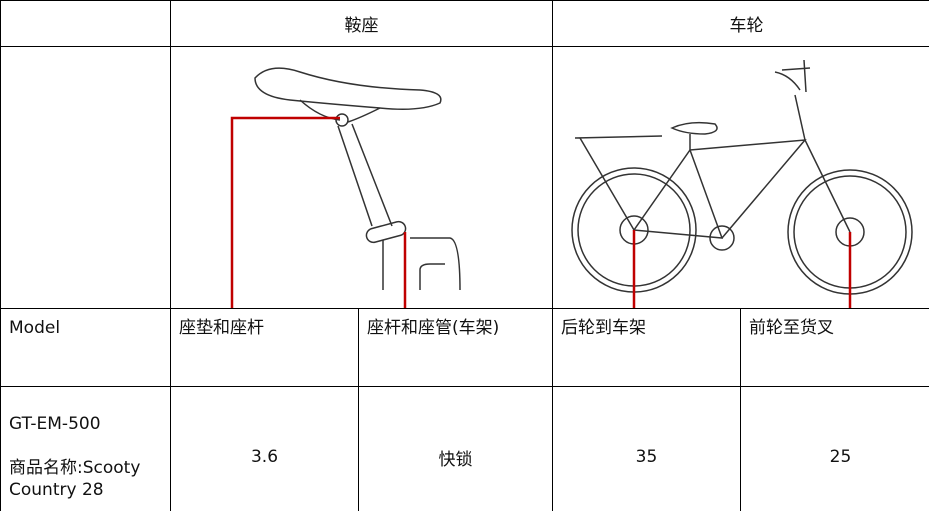  What do you see at coordinates (55, 424) in the screenshot?
I see `model-line: GT-EM-500` at bounding box center [55, 424].